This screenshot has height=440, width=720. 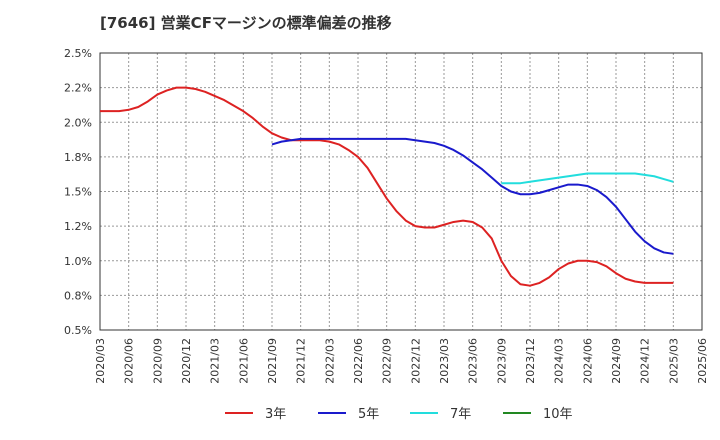 I want to click on legend-label: 7年, so click(x=460, y=414).